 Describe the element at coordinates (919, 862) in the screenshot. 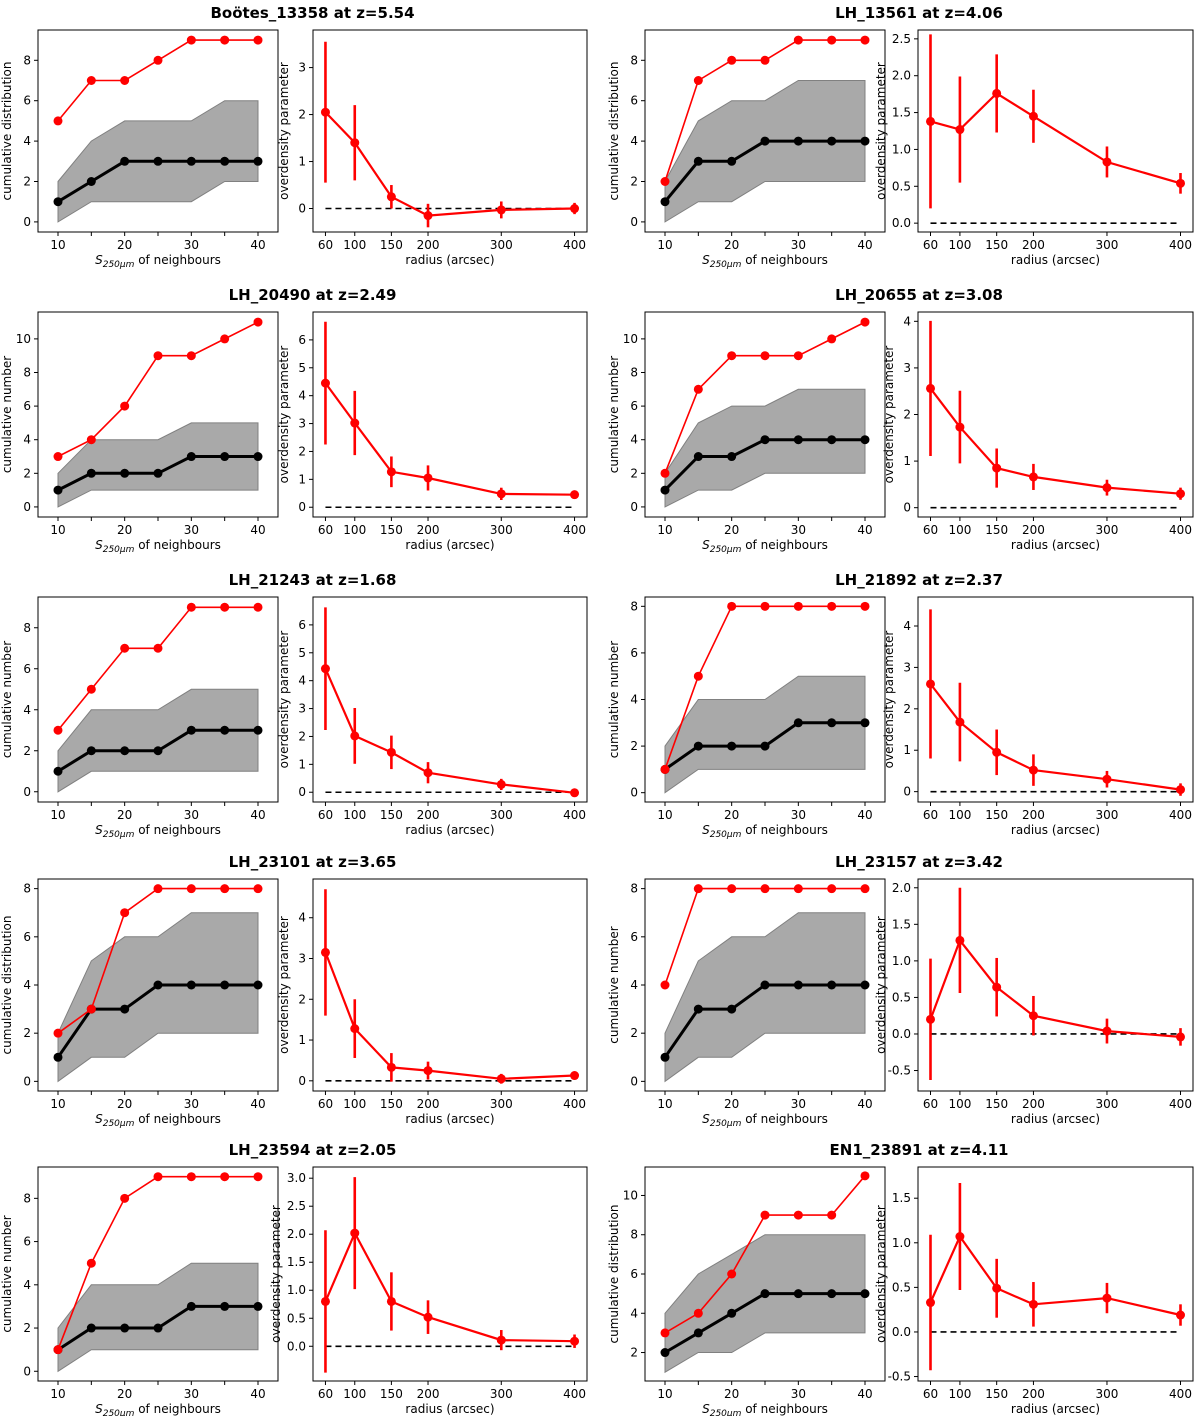

I see `panel-title: LH_23157 at z=3.42` at that location.